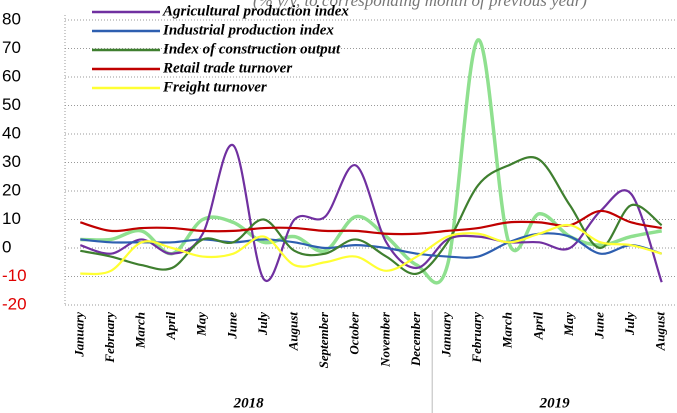  I want to click on y-tick-label: 10, so click(11, 218).